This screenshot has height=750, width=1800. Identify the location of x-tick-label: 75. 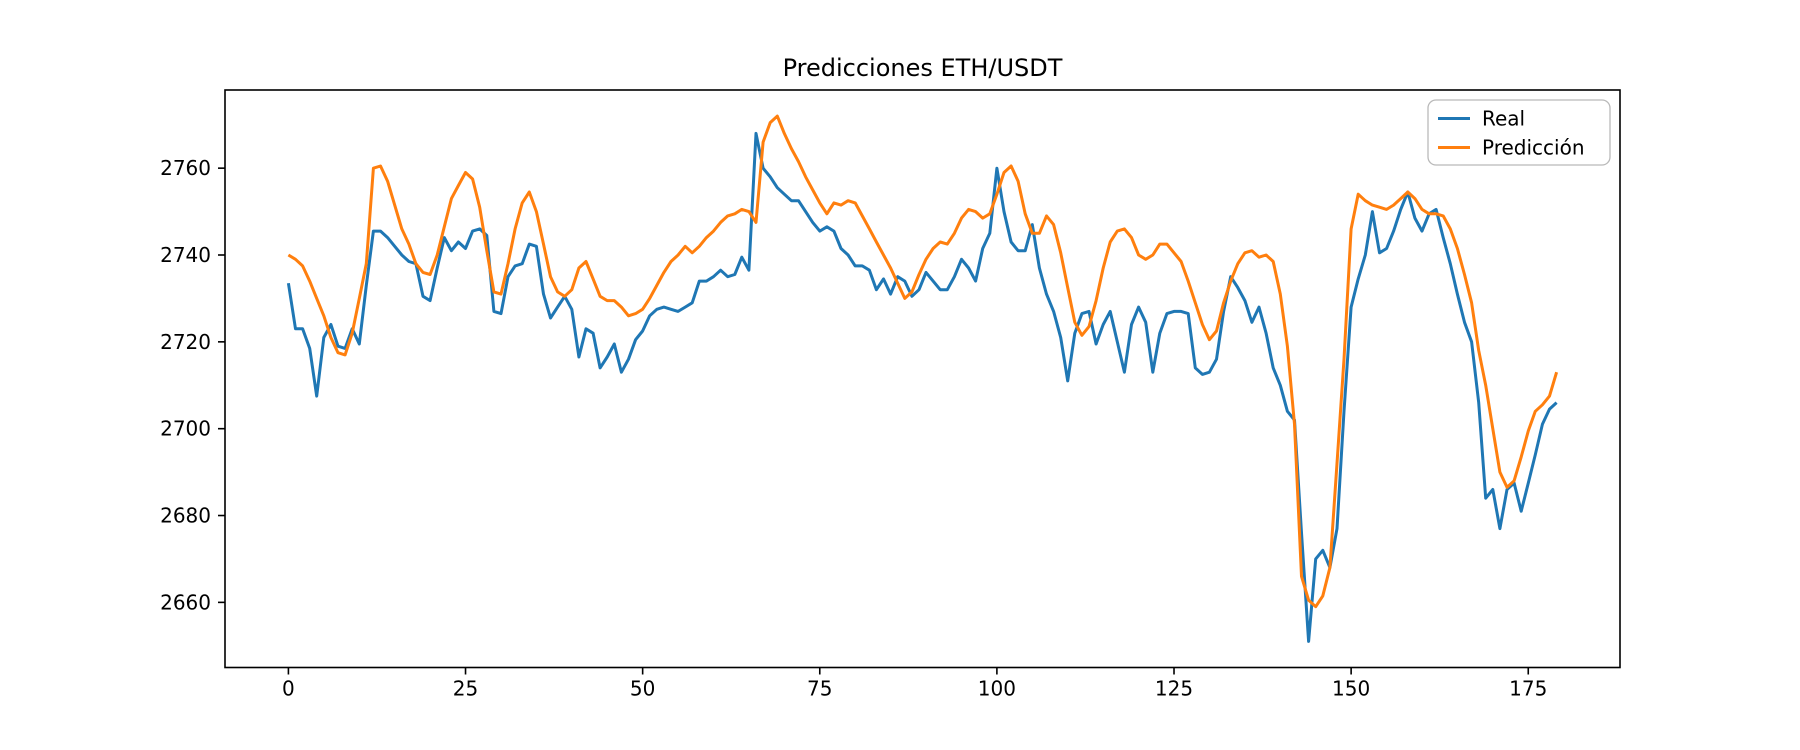
(819, 689).